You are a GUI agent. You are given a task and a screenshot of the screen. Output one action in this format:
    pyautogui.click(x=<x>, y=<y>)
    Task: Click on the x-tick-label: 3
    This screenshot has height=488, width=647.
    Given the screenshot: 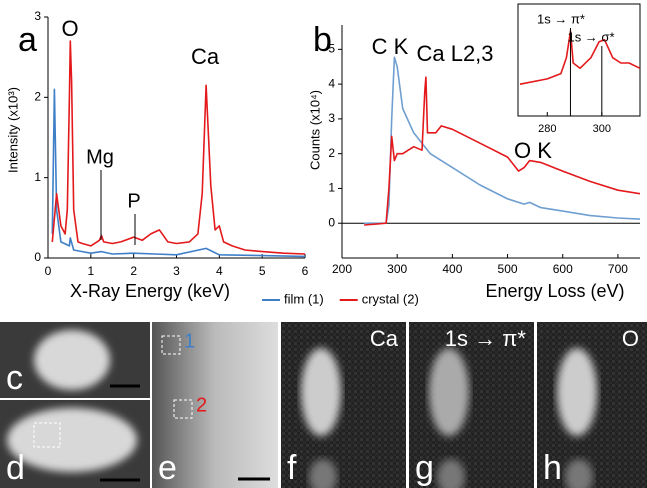 What is the action you would take?
    pyautogui.click(x=176, y=271)
    